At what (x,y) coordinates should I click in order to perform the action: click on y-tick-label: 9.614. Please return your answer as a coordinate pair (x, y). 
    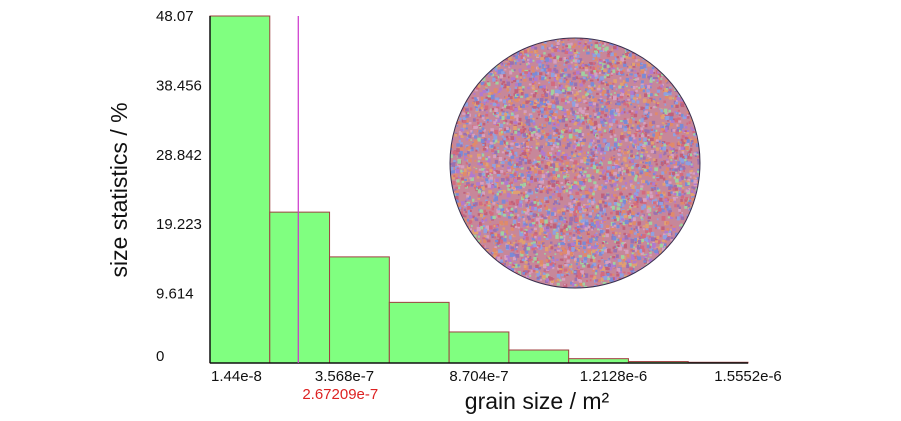
    Looking at the image, I should click on (175, 294).